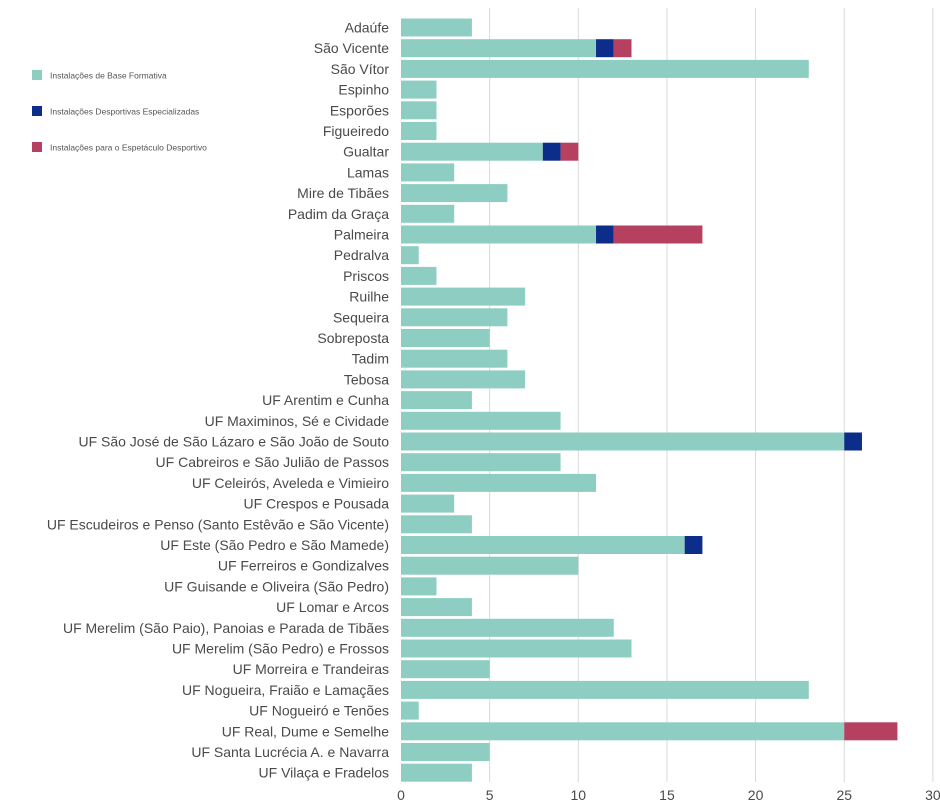  Describe the element at coordinates (366, 379) in the screenshot. I see `category-label: Tebosa` at that location.